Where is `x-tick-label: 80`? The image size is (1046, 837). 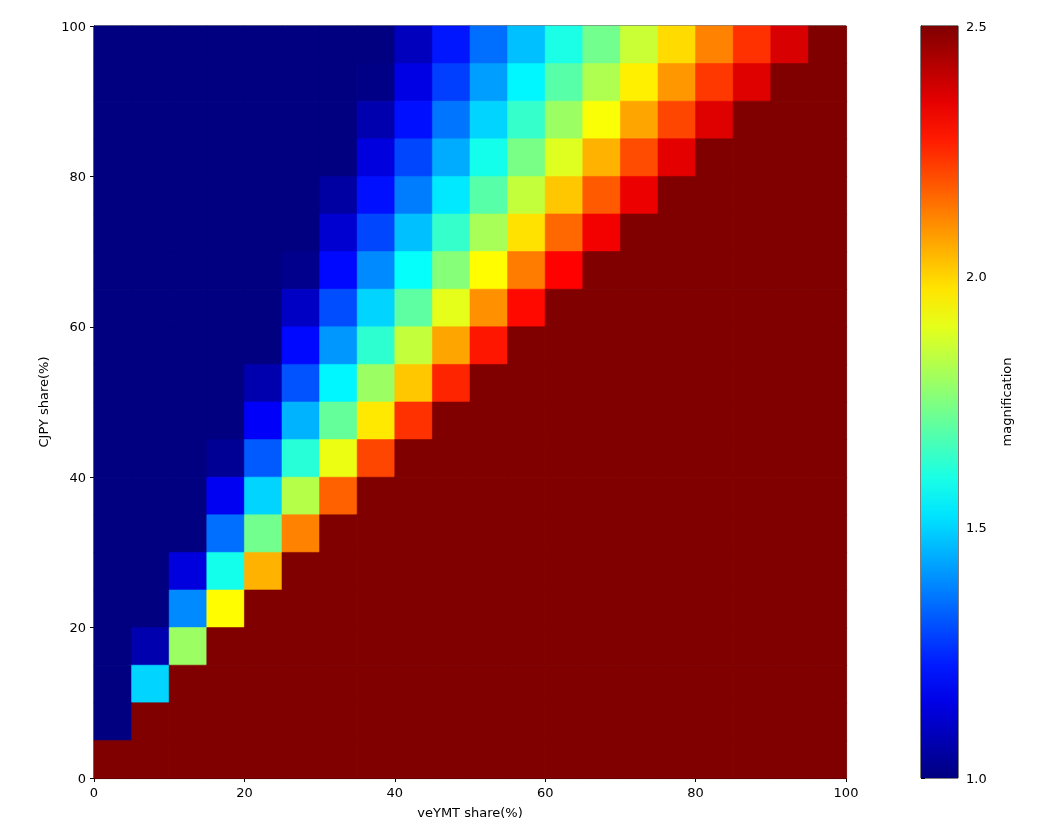
x-tick-label: 80 is located at coordinates (695, 792).